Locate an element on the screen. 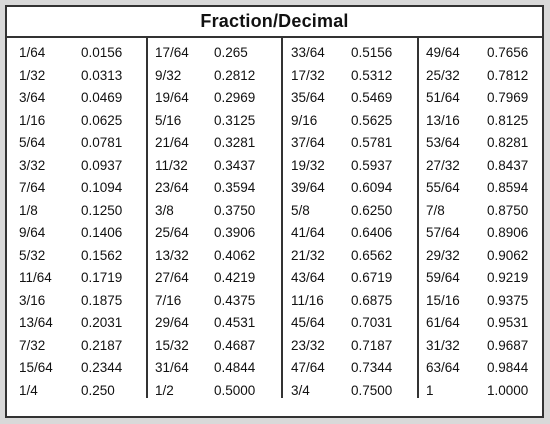  table-row: 13/64 0.2031 is located at coordinates (81, 323).